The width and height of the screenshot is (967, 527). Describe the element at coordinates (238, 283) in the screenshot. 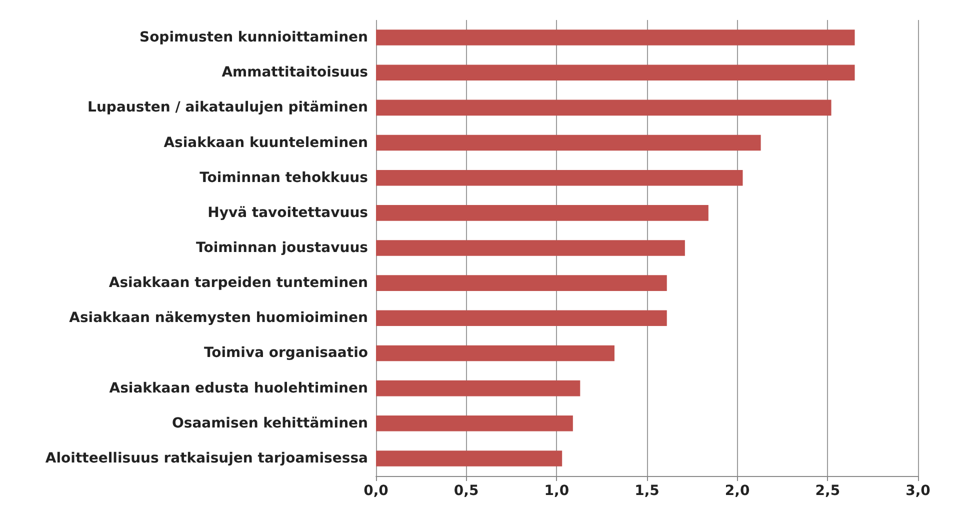

I see `y-tick-label: Asiakkaan tarpeiden tunteminen` at that location.